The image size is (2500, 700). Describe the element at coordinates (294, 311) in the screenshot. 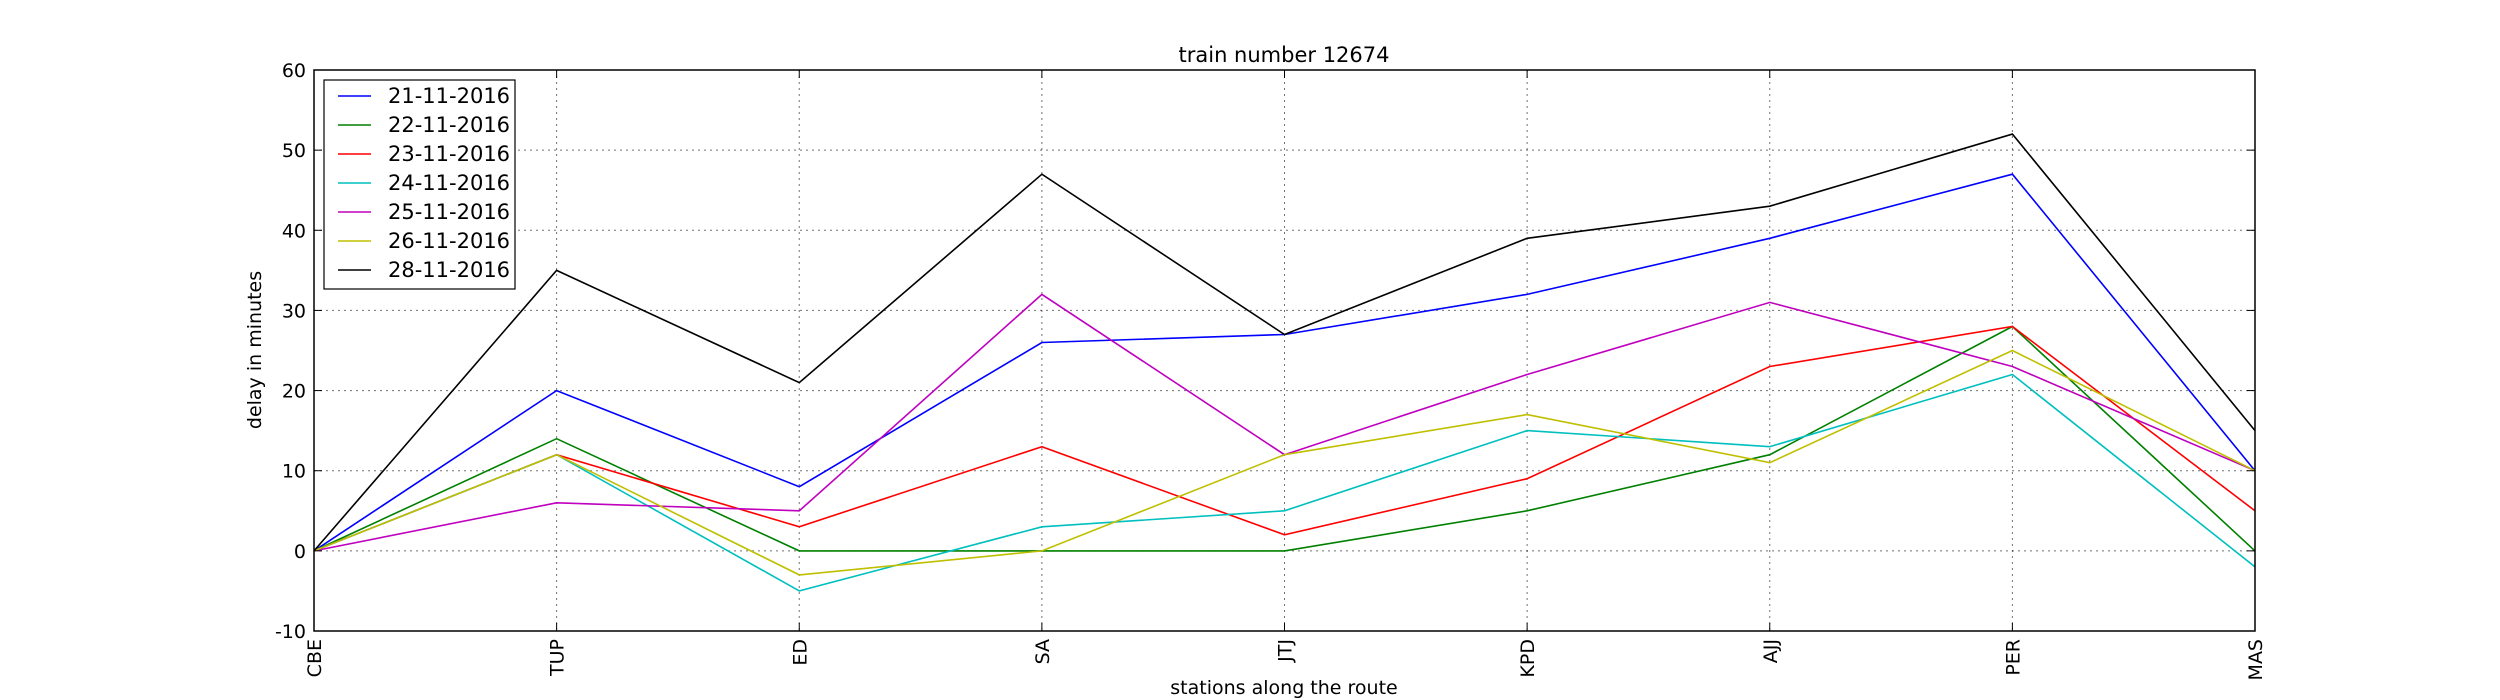

I see `y-tick-label: 30` at that location.